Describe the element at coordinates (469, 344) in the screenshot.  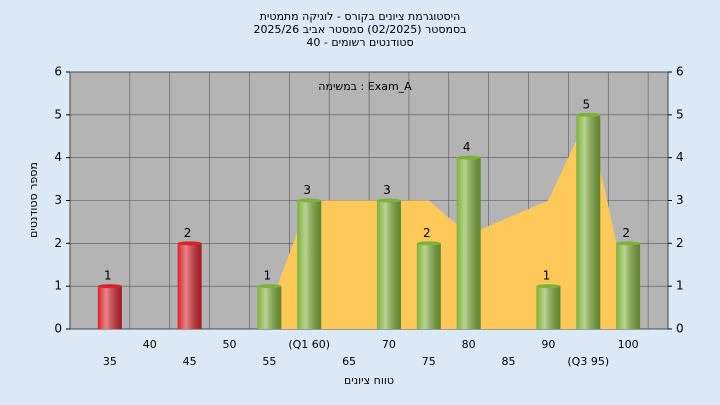
I see `x-tick-label: 80` at that location.